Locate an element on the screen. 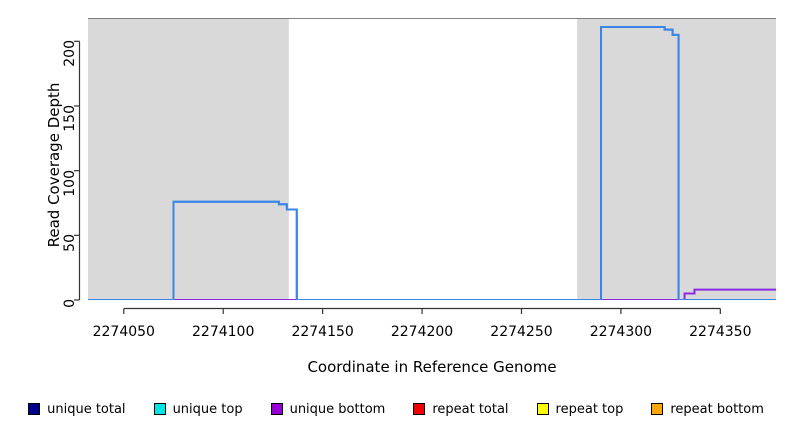 The height and width of the screenshot is (432, 792). legend-swatch-unique-total is located at coordinates (34, 409).